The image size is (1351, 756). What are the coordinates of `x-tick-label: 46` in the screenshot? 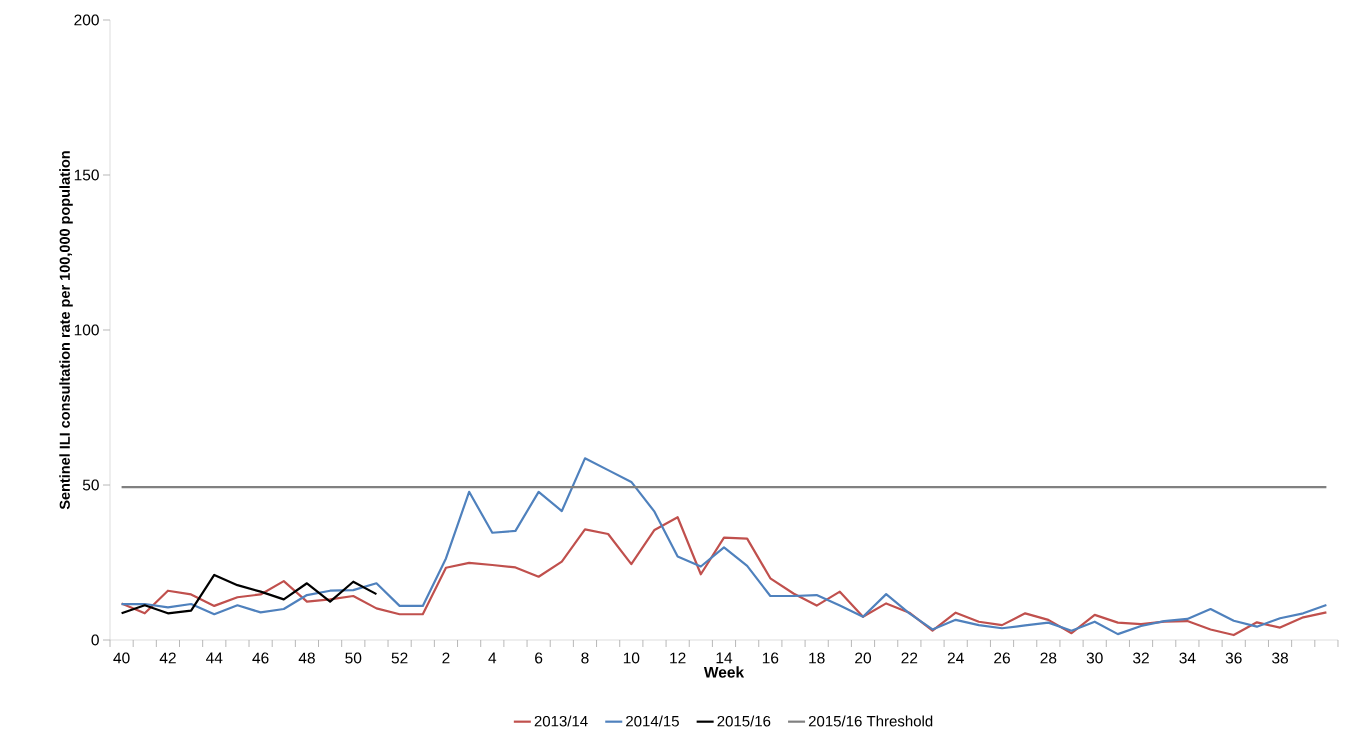 It's located at (260, 658).